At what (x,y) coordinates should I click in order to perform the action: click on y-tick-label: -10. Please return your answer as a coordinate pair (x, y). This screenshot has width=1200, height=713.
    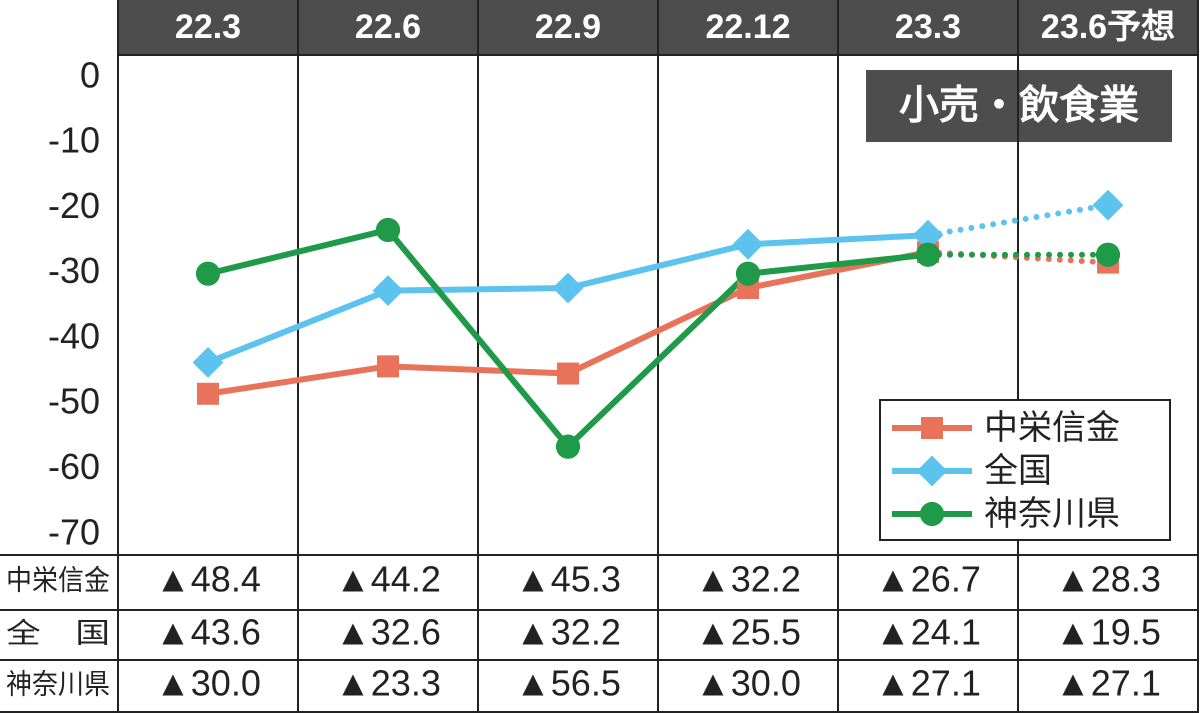
    Looking at the image, I should click on (74, 140).